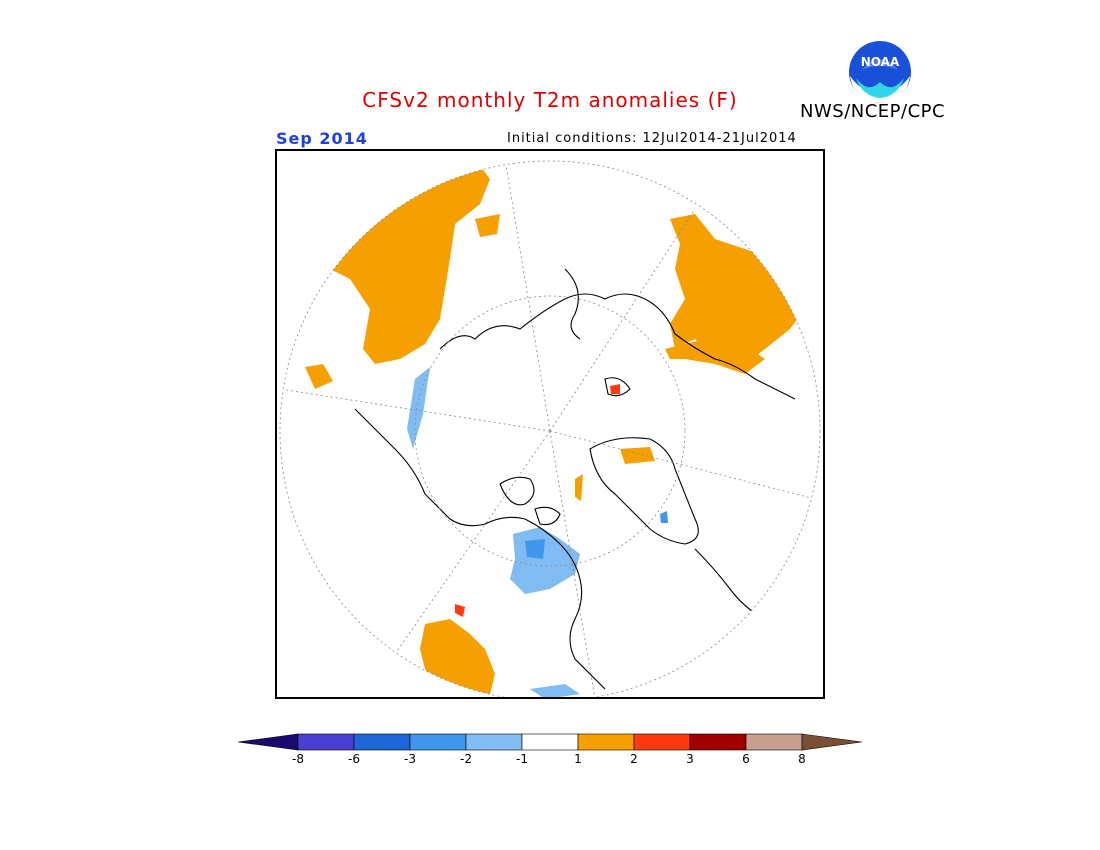  Describe the element at coordinates (410, 262) in the screenshot. I see `warm-anomaly-east-asia` at that location.